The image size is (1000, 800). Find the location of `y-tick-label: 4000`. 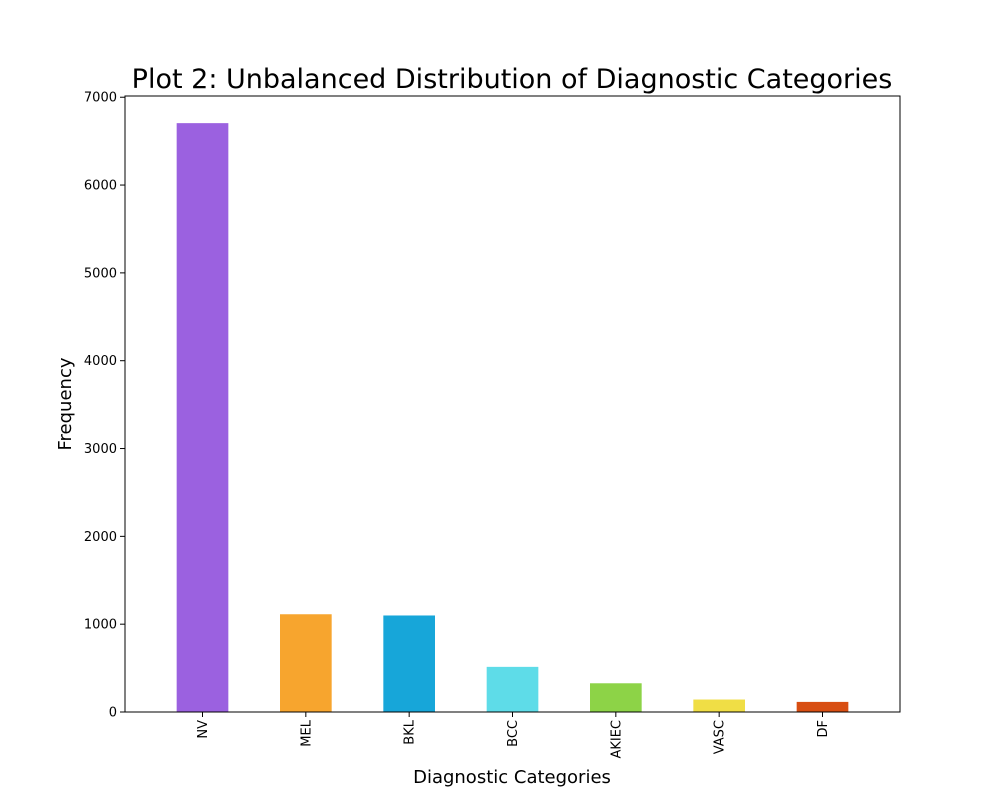

y-tick-label: 4000 is located at coordinates (100, 361).